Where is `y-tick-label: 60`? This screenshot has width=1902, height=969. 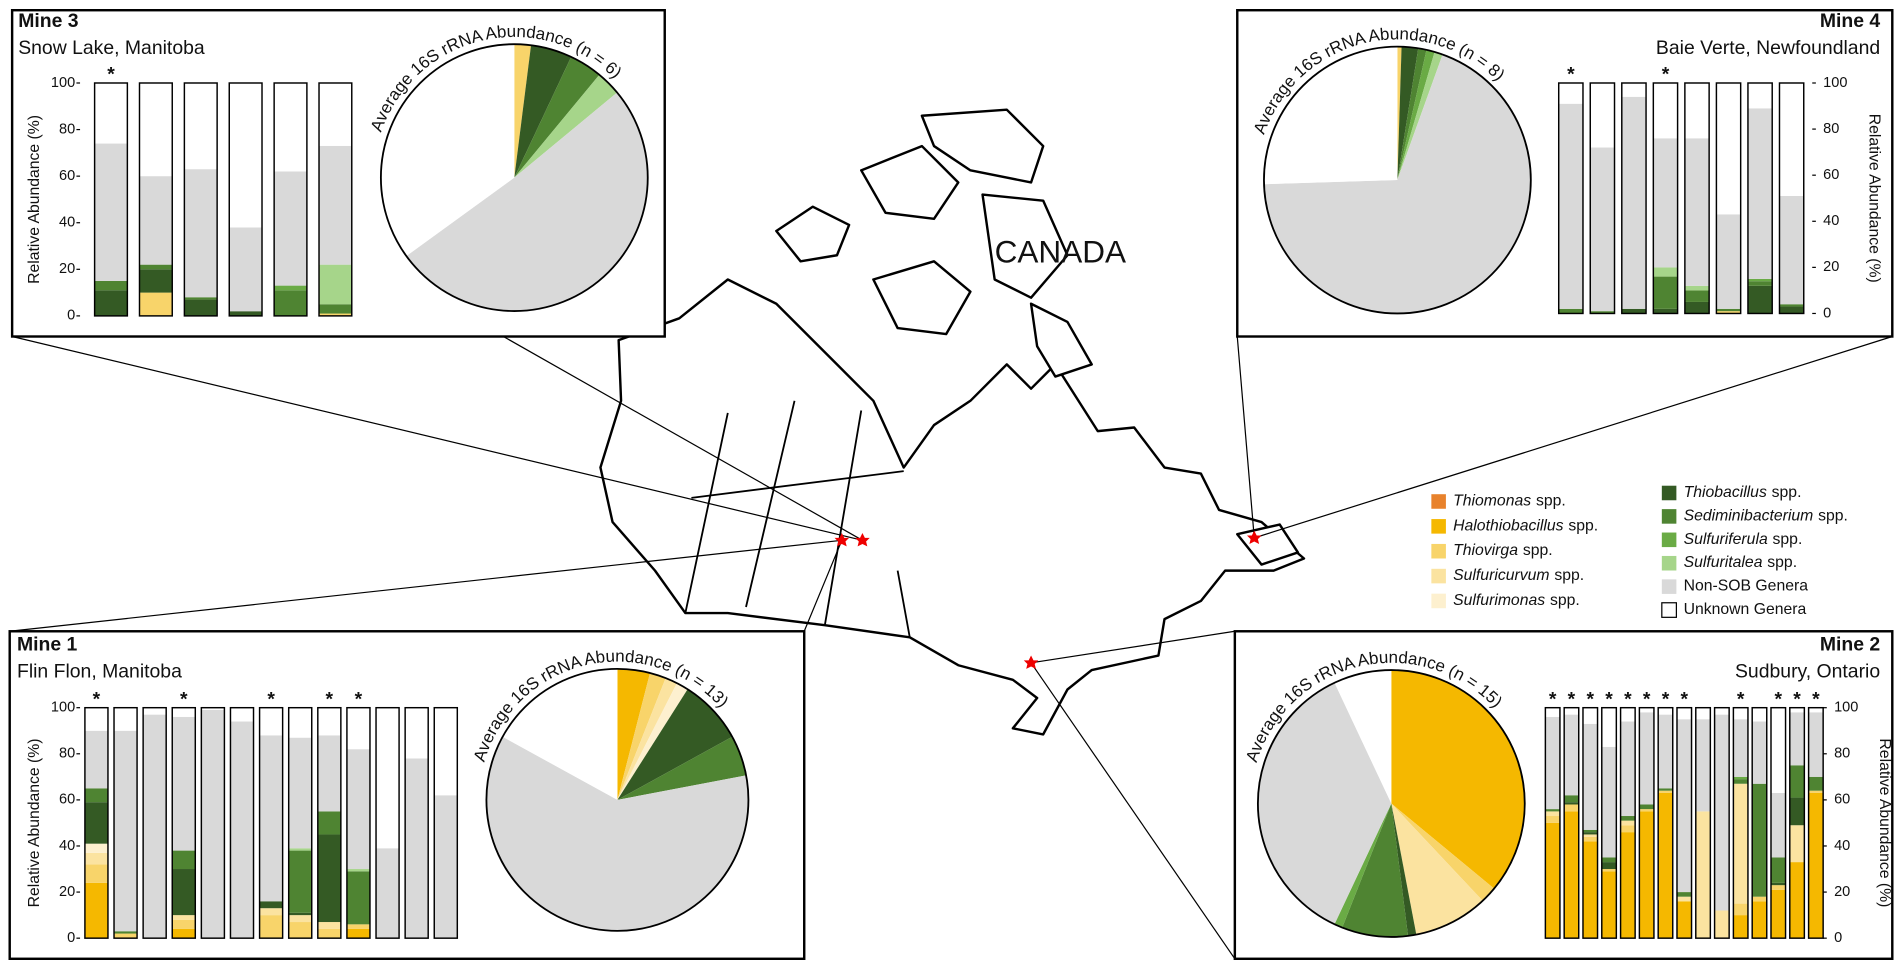 y-tick-label: 60 is located at coordinates (1831, 175).